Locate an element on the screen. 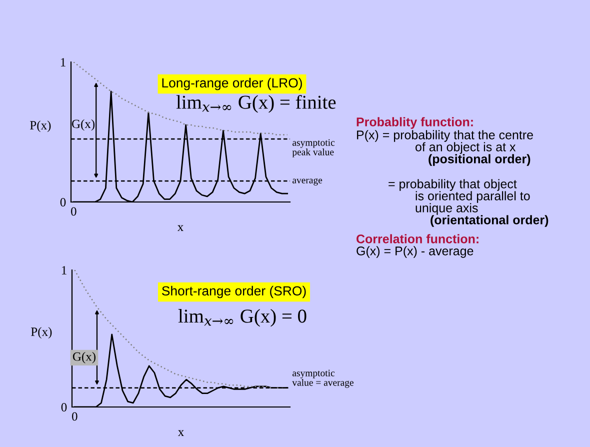  text: (orientational order) is located at coordinates (489, 221).